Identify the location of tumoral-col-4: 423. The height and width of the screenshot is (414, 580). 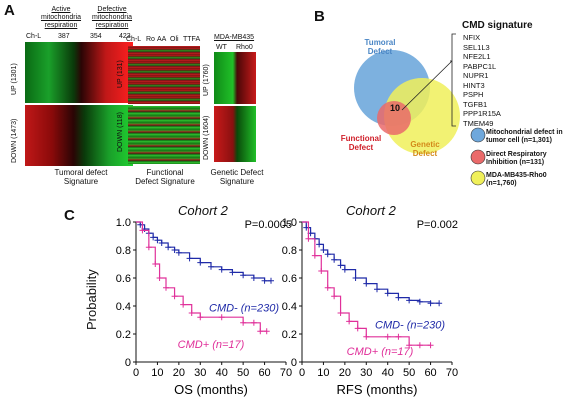
(125, 36).